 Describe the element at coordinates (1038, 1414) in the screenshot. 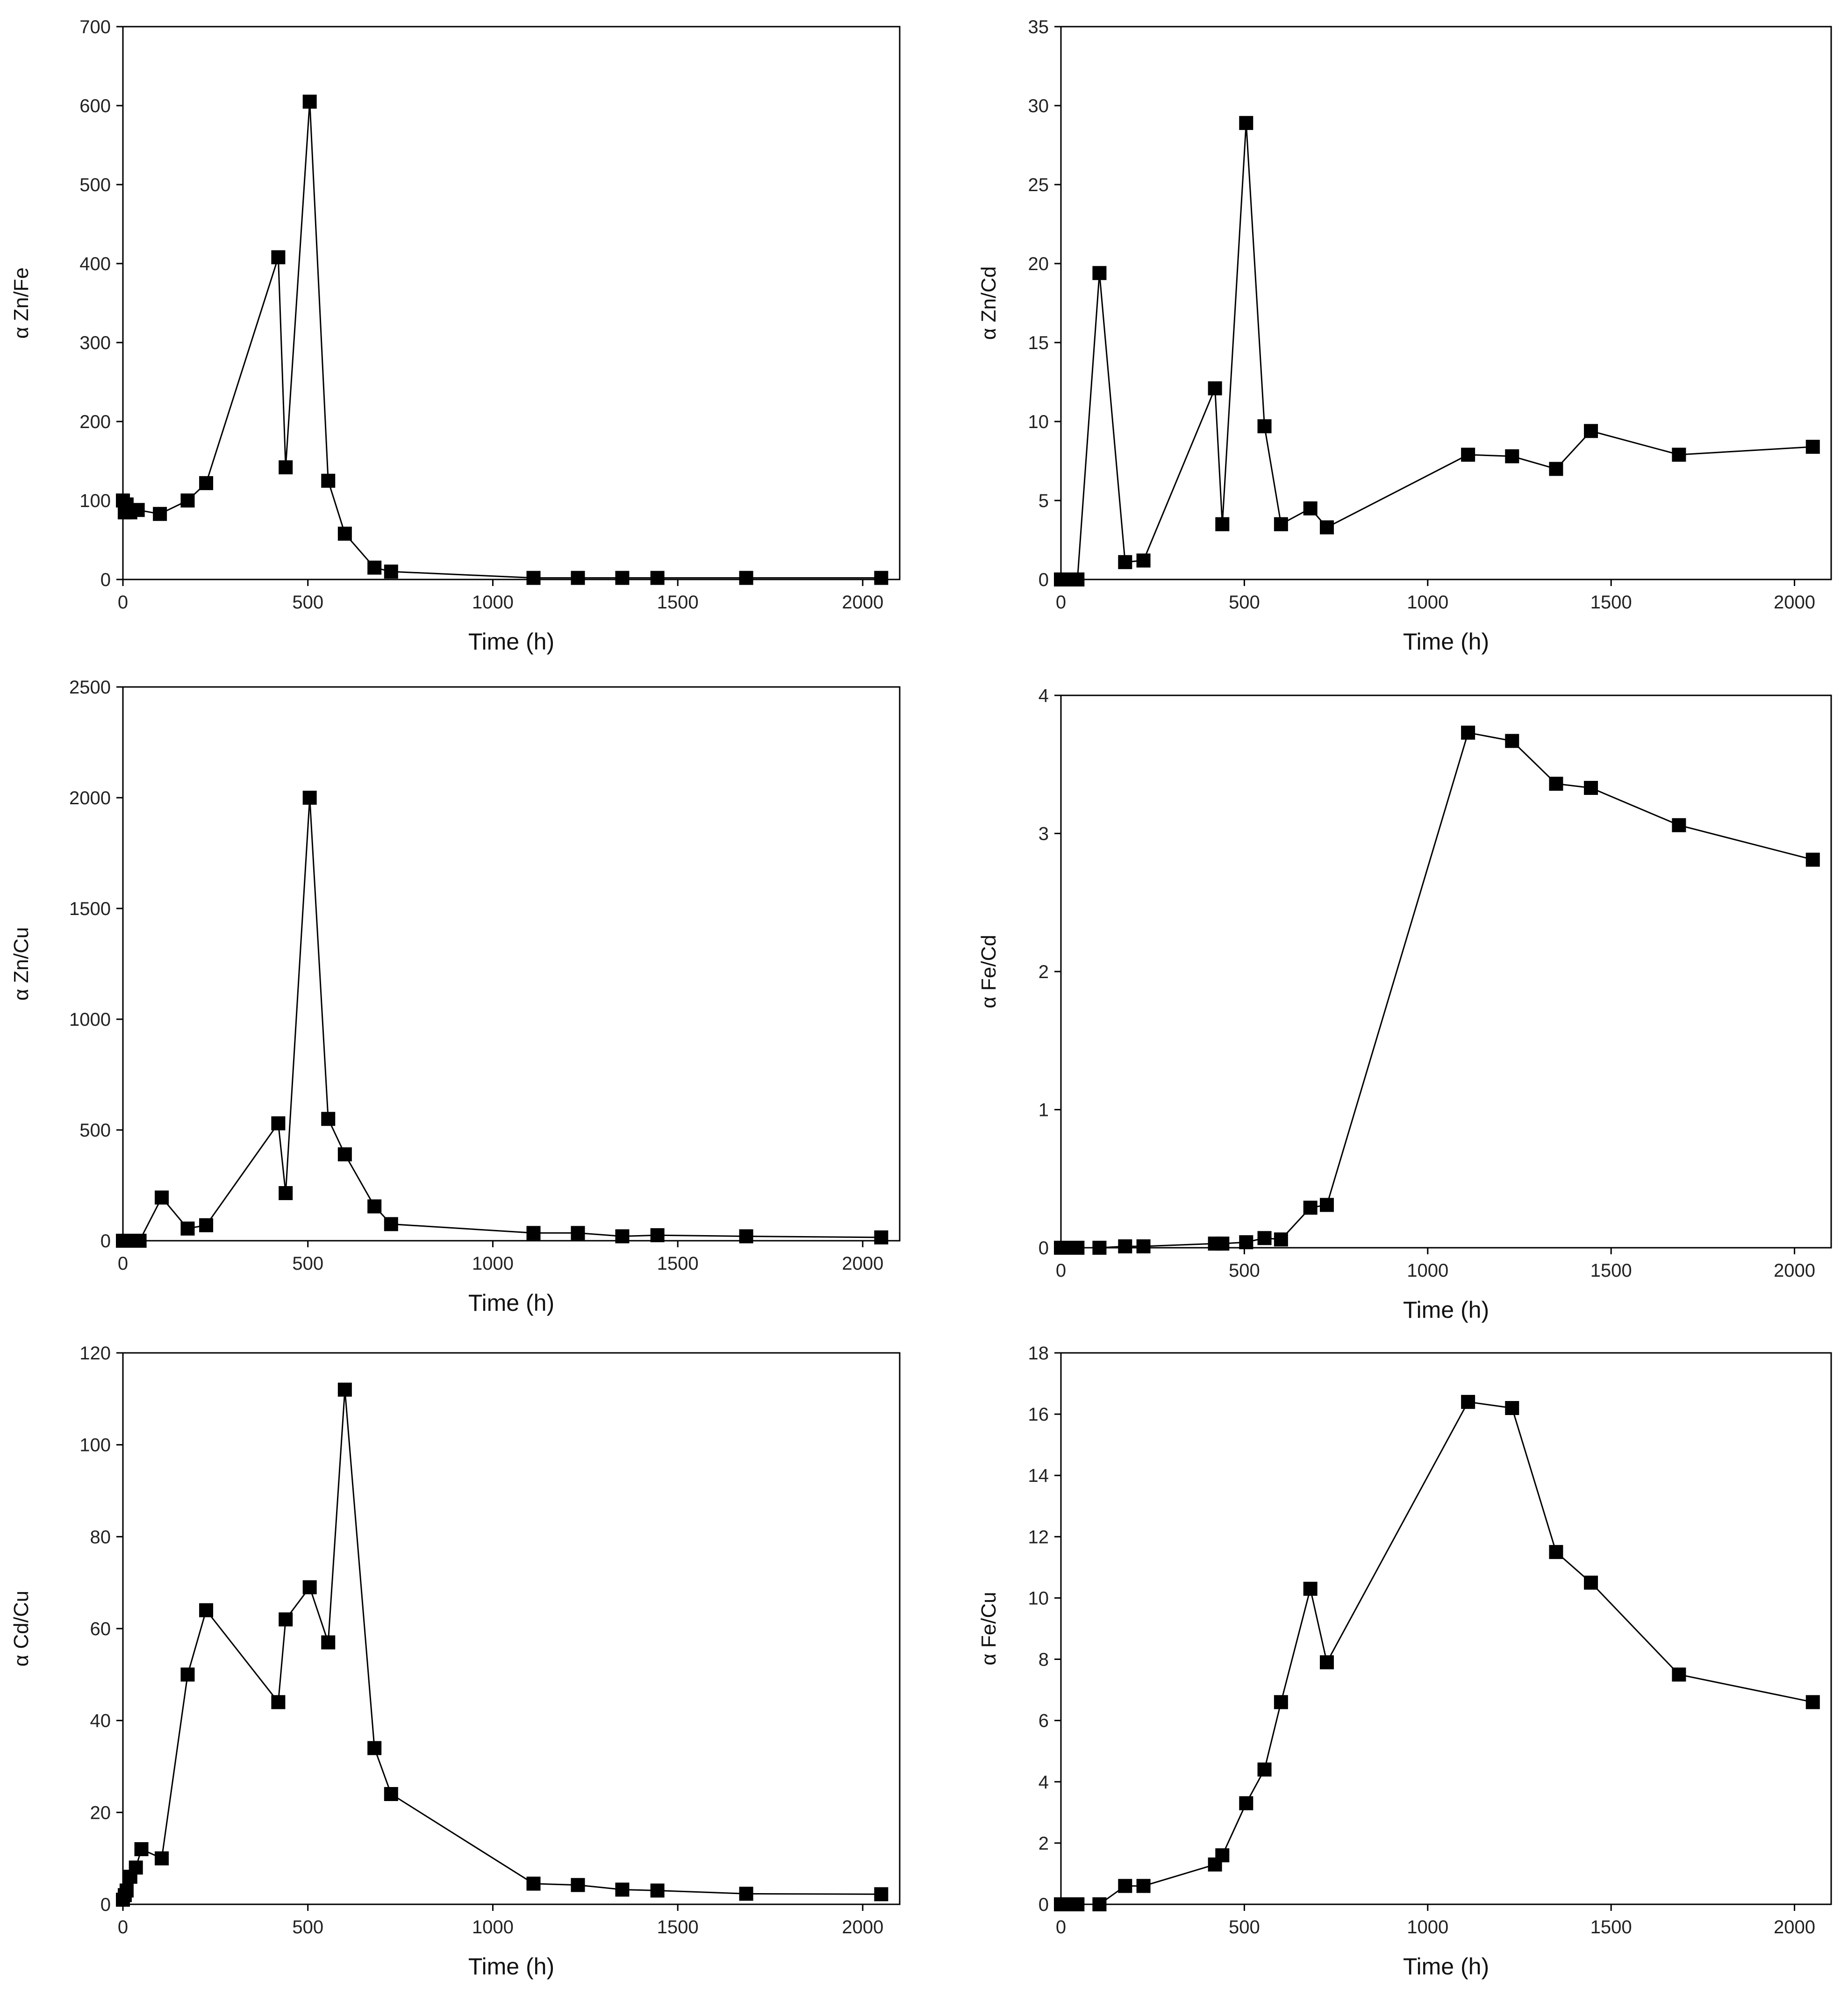

I see `y-tick-label: 16` at that location.